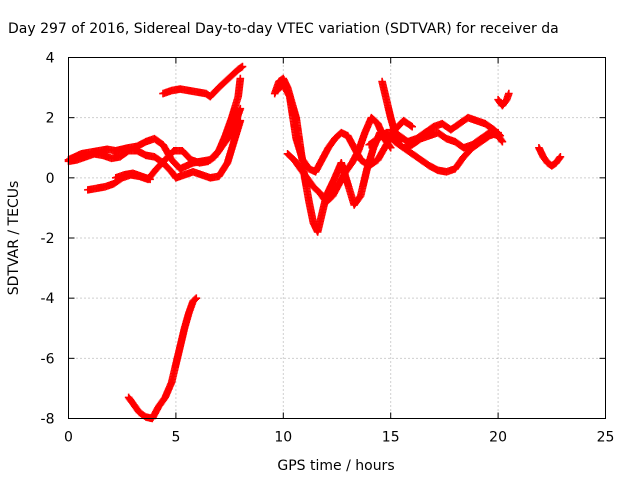 The width and height of the screenshot is (640, 480). What do you see at coordinates (175, 438) in the screenshot?
I see `x-tick-label: 5` at bounding box center [175, 438].